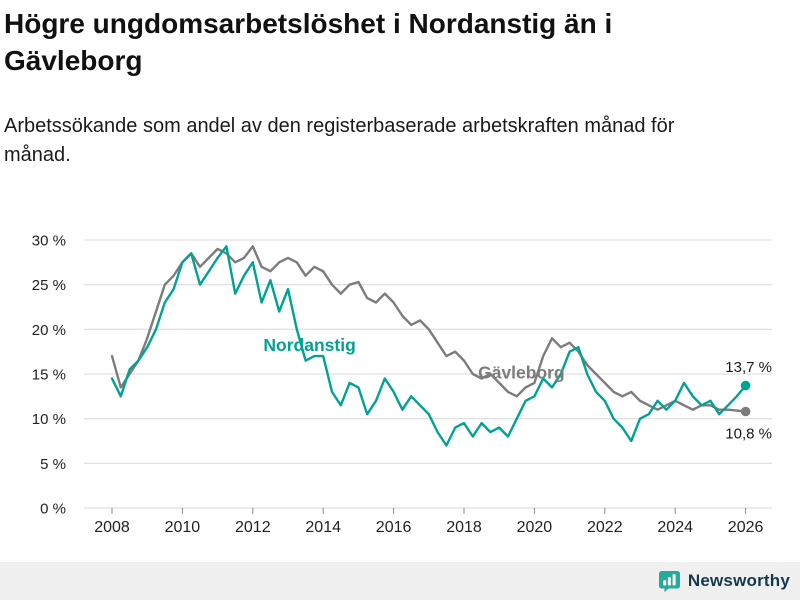  Describe the element at coordinates (748, 367) in the screenshot. I see `end-value-label: 13,7 %` at that location.